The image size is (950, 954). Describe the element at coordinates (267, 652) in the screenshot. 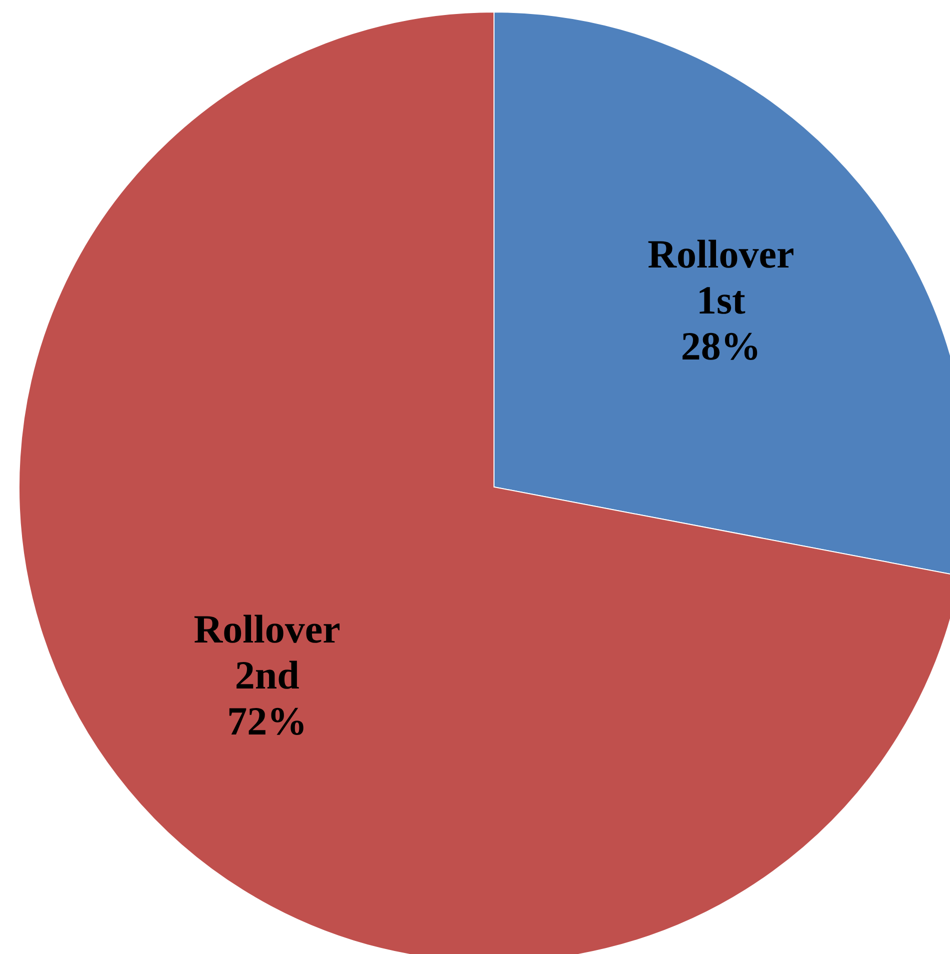

I see `slice-label: Rollover 2nd` at that location.